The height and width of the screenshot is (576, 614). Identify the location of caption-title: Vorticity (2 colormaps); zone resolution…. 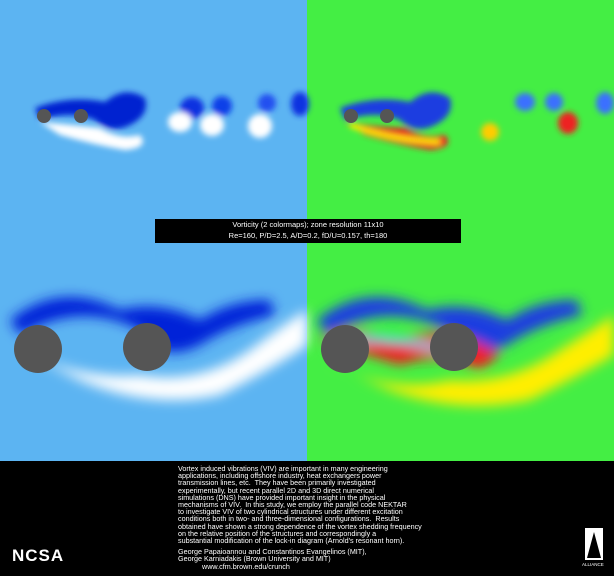
(308, 224).